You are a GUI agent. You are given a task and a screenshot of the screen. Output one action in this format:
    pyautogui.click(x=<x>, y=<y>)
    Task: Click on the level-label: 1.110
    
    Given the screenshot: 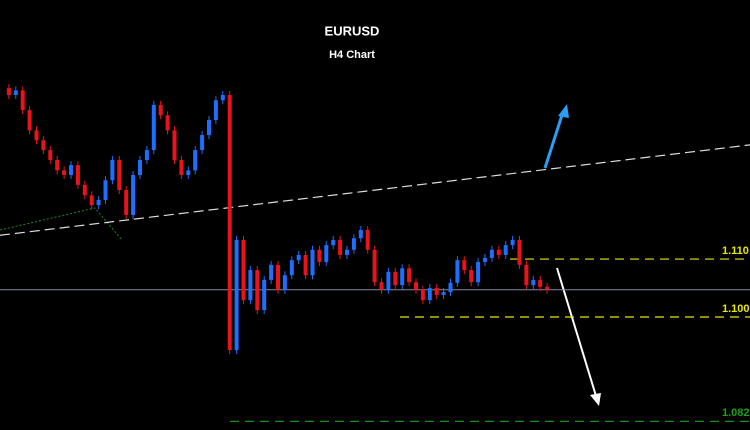 What is the action you would take?
    pyautogui.click(x=735, y=251)
    